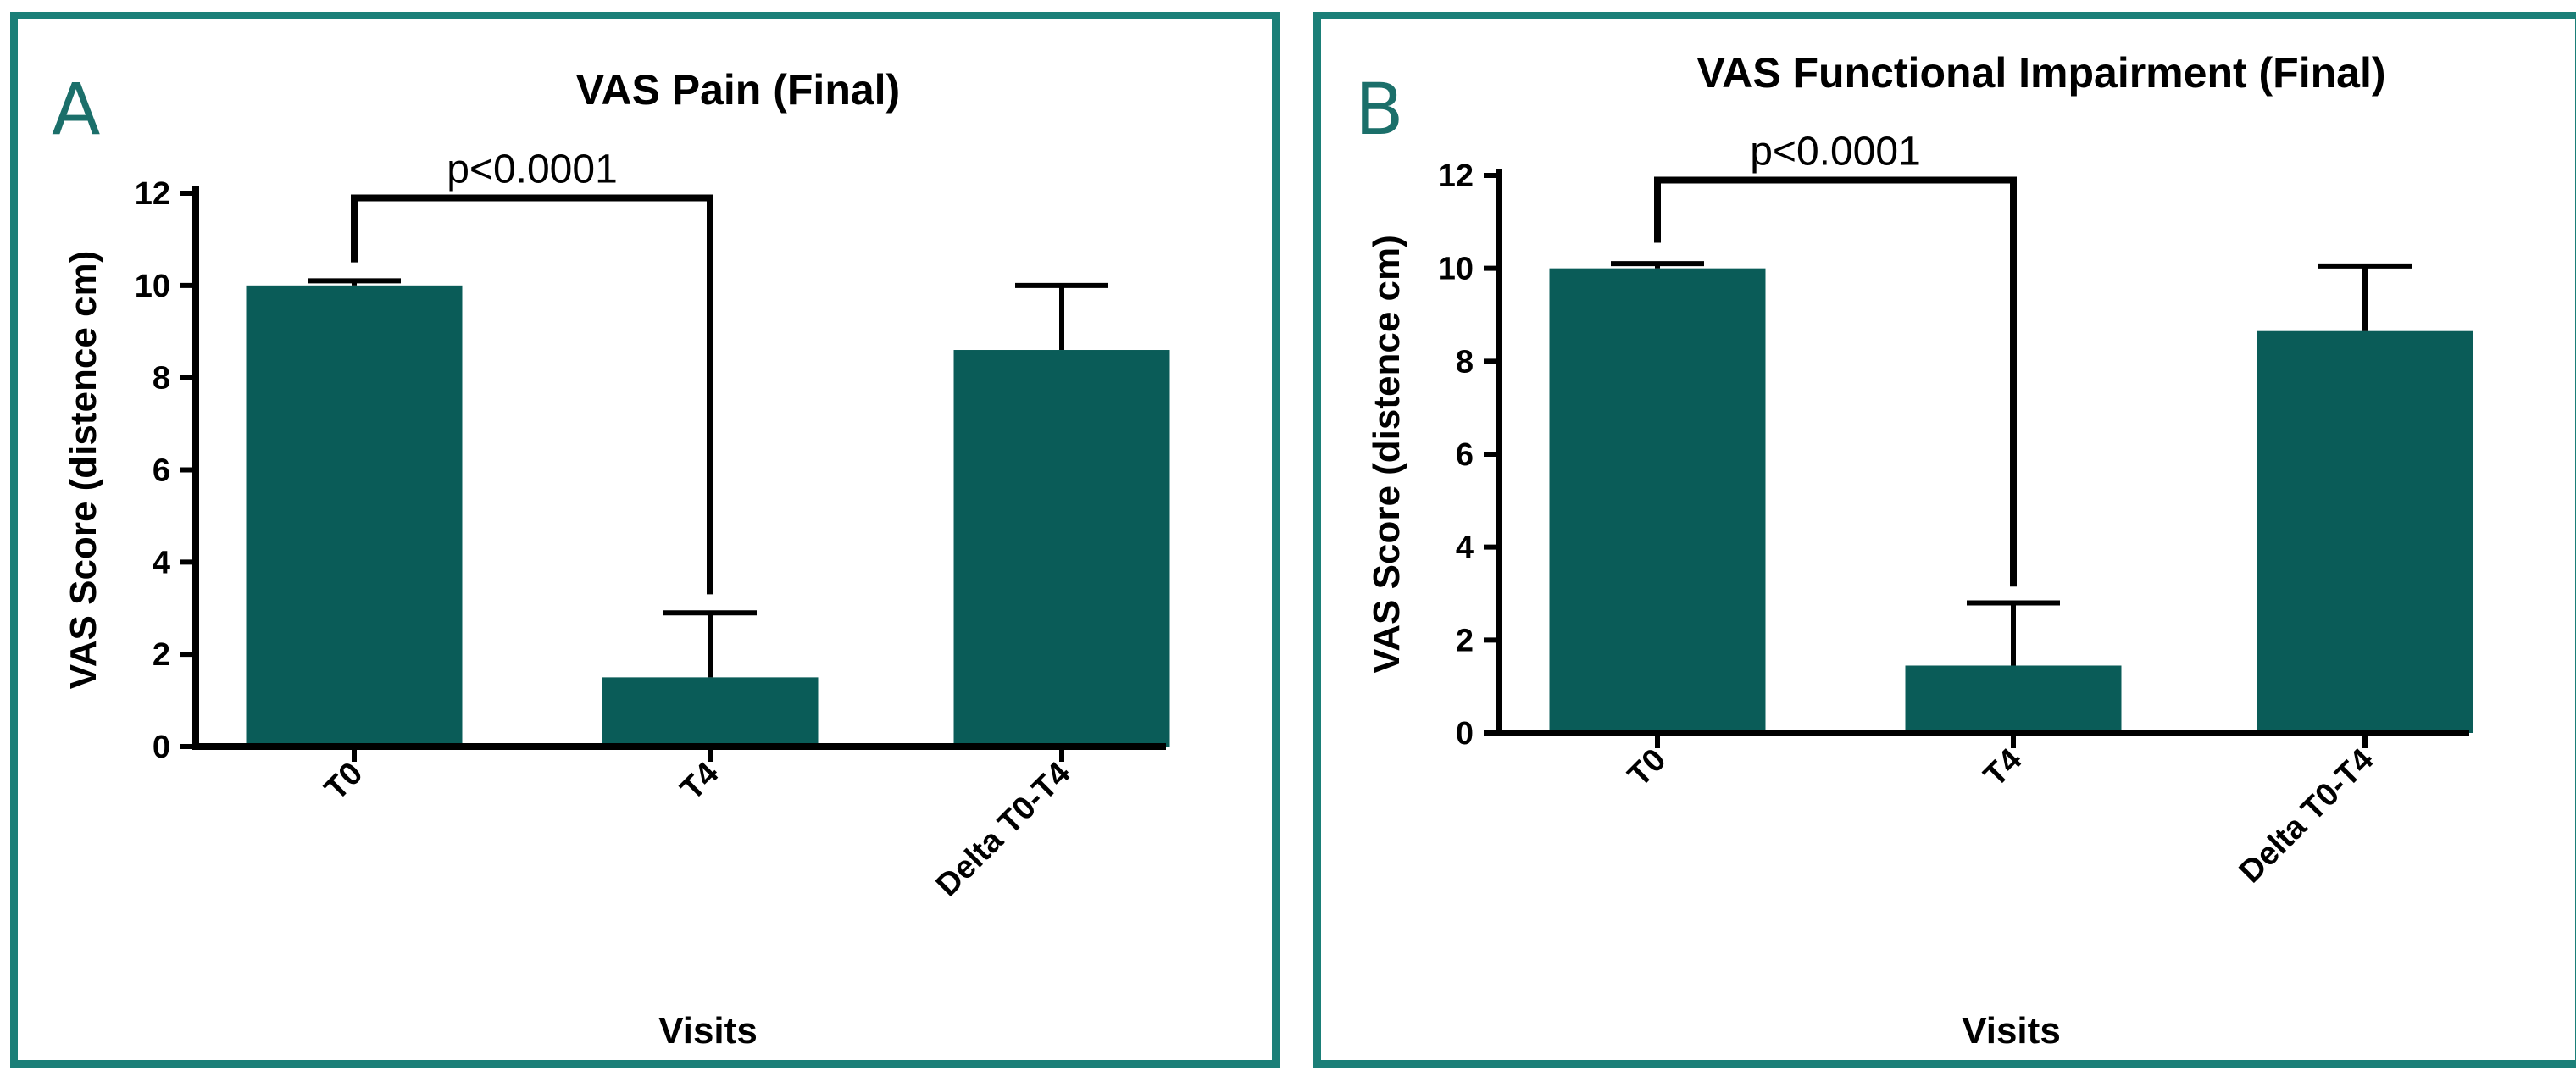  Describe the element at coordinates (2040, 73) in the screenshot. I see `chart-title: VAS Functional Impairment (Final)` at that location.